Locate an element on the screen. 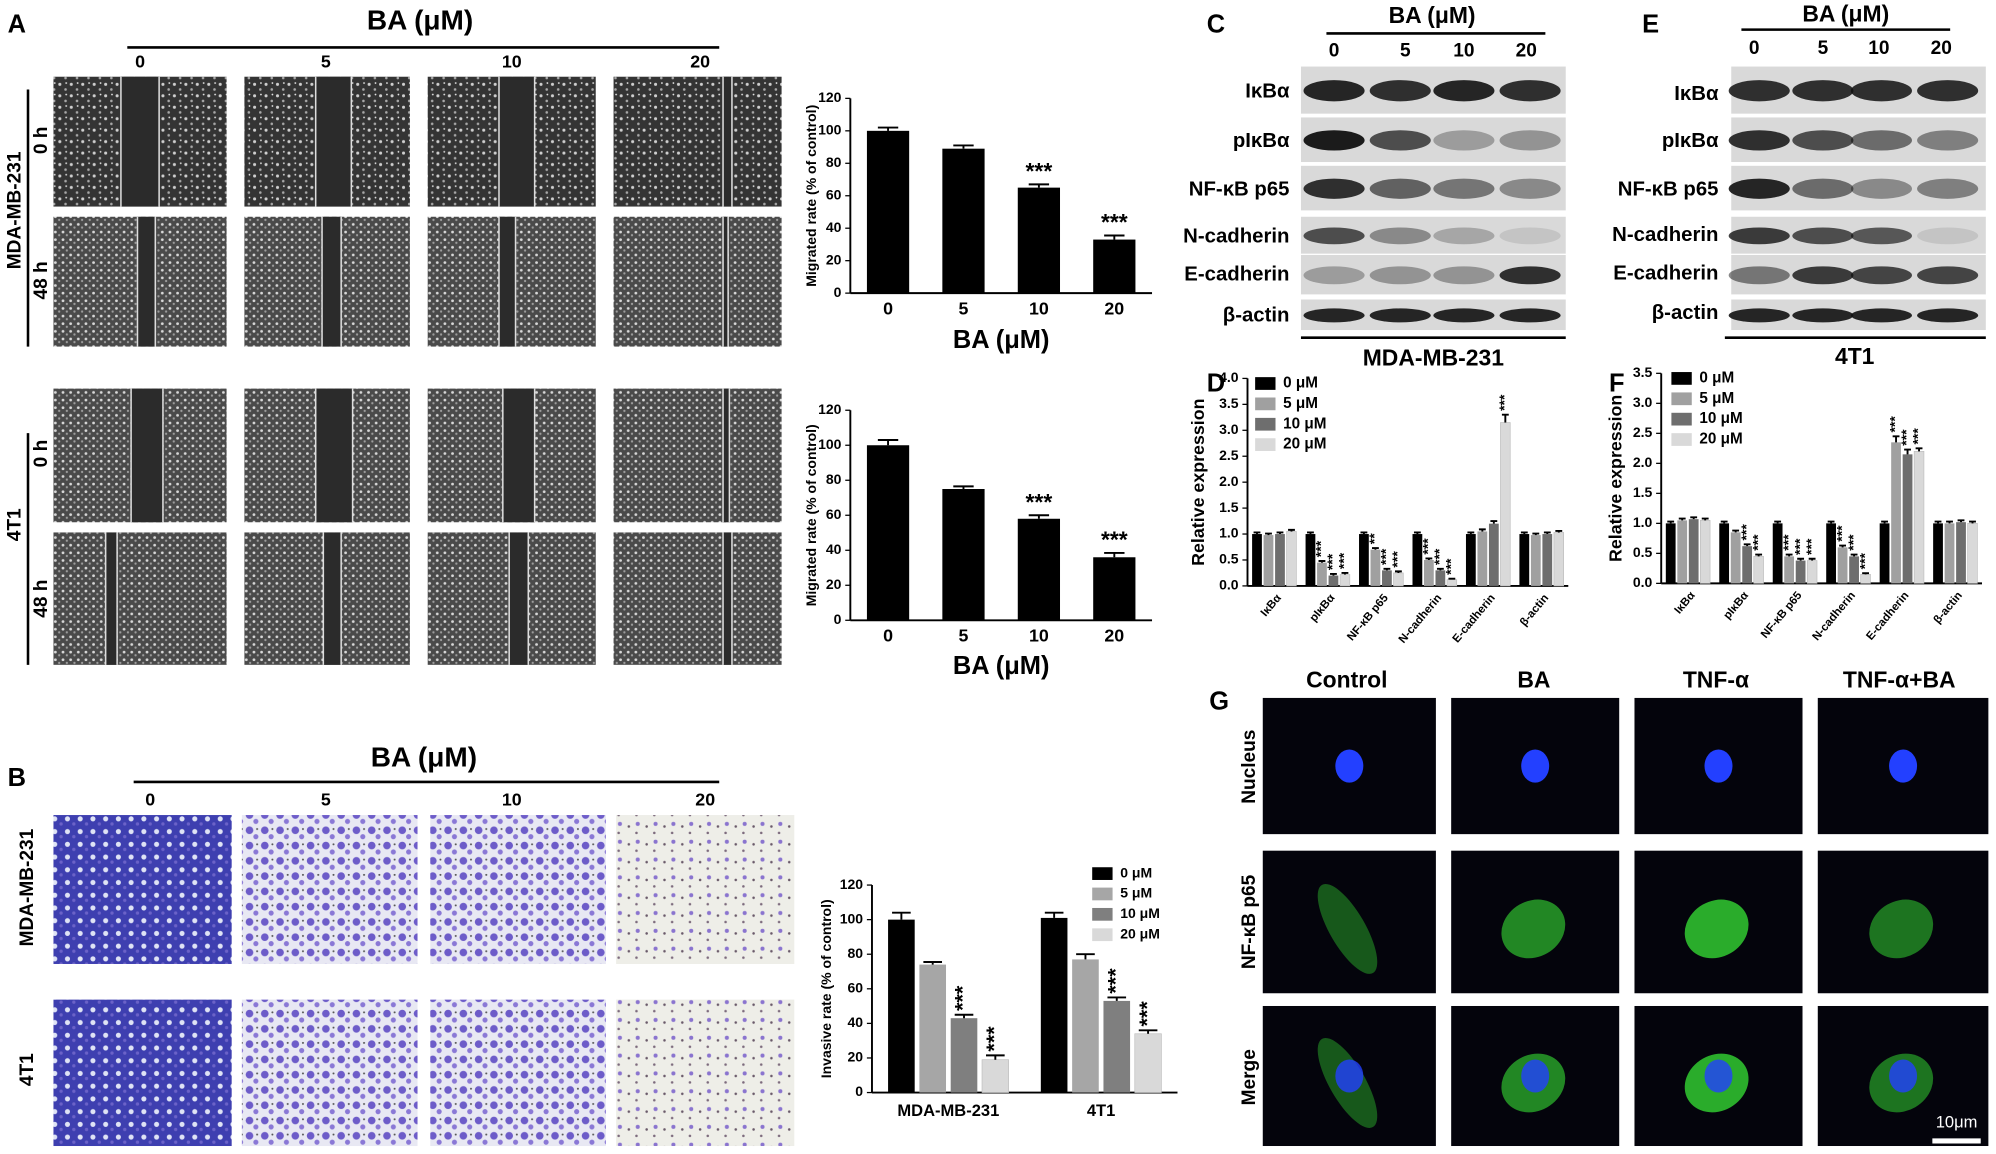 The width and height of the screenshot is (1996, 1154). fluorescence-image is located at coordinates (1349, 922).